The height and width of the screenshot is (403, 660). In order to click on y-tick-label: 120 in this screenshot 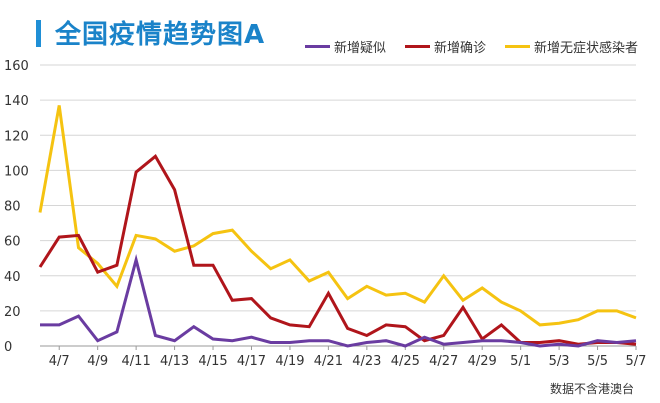, I will do `click(16, 136)`.